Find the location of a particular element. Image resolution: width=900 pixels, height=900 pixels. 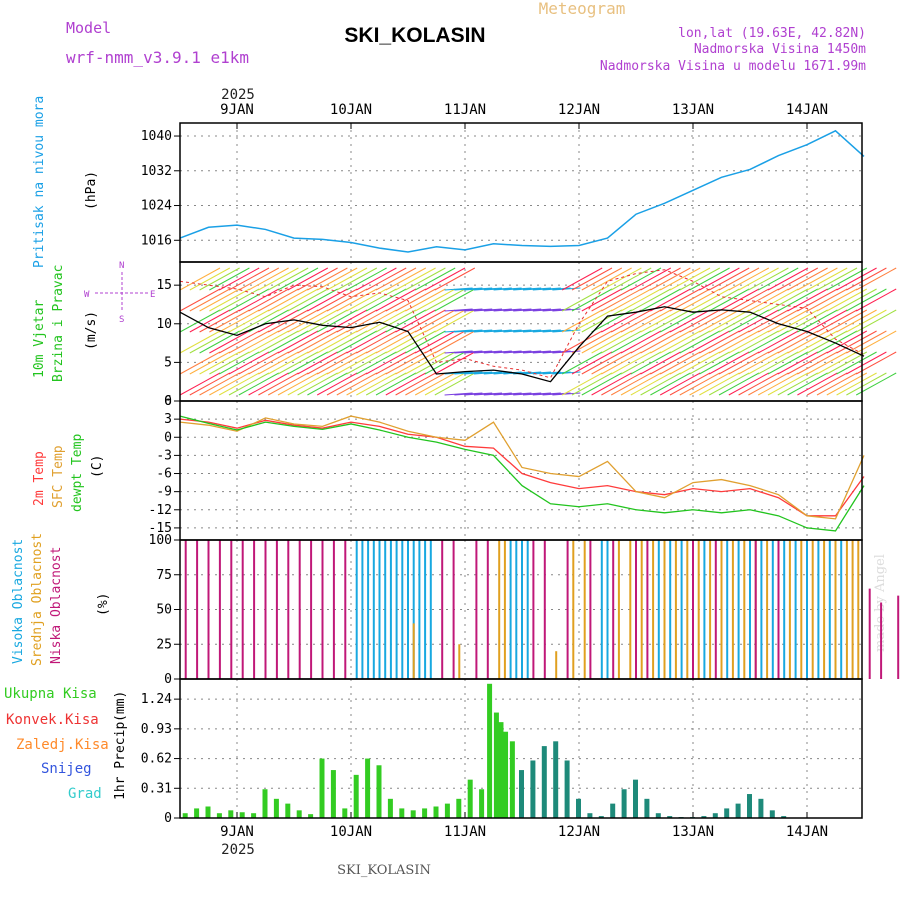

y-tick-label: 6 is located at coordinates (168, 401).